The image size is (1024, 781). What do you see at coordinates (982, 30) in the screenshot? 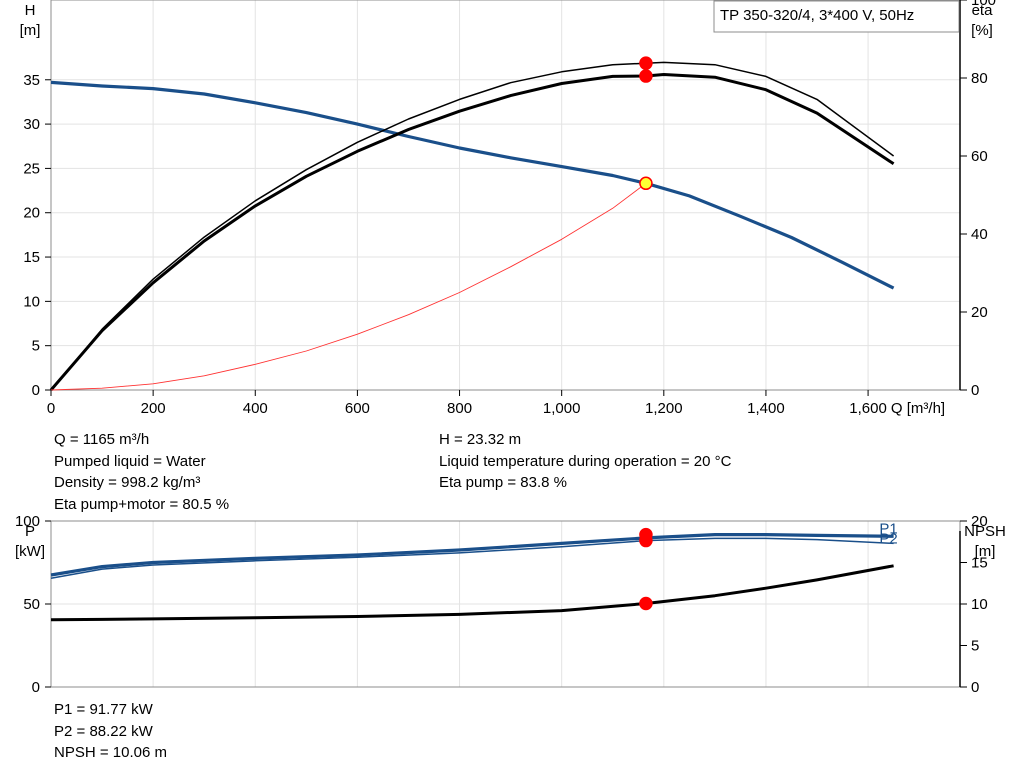
I see `head-eta-right-axis-title: [%]` at bounding box center [982, 30].